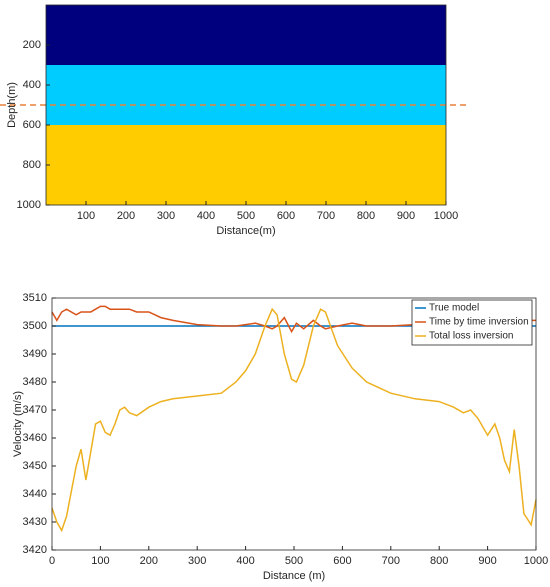 The width and height of the screenshot is (550, 587). I want to click on y-tick-label: 3430, so click(35, 522).